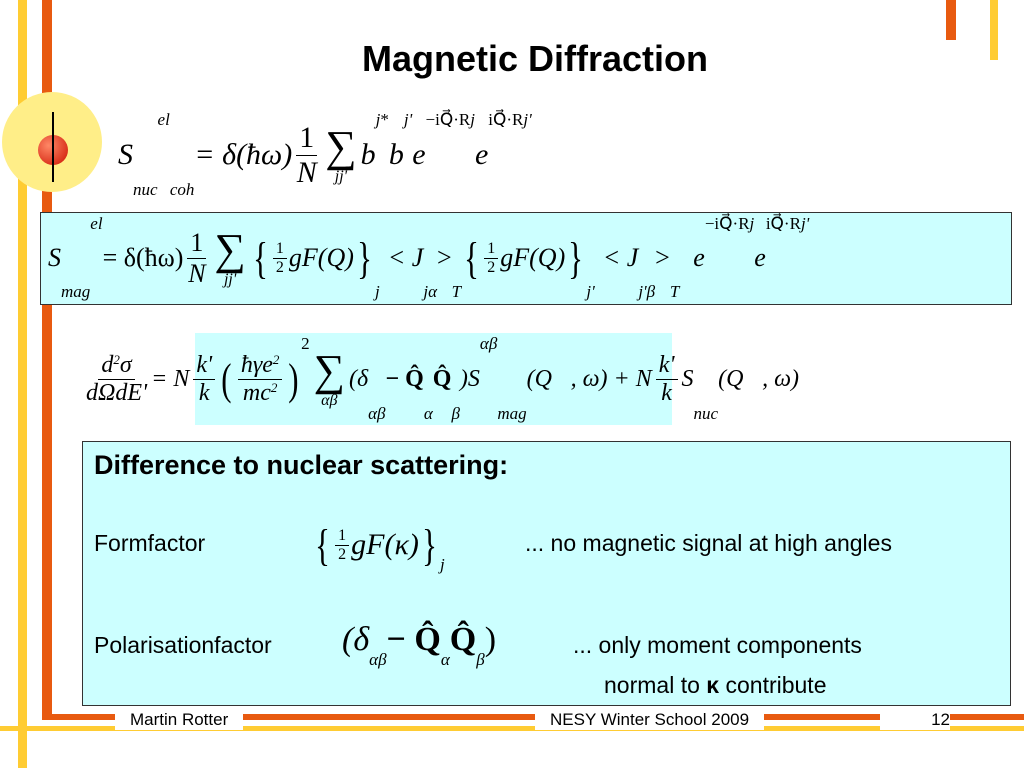 The image size is (1024, 768). What do you see at coordinates (708, 543) in the screenshot?
I see `note: ... no magnetic signal at high angles` at bounding box center [708, 543].